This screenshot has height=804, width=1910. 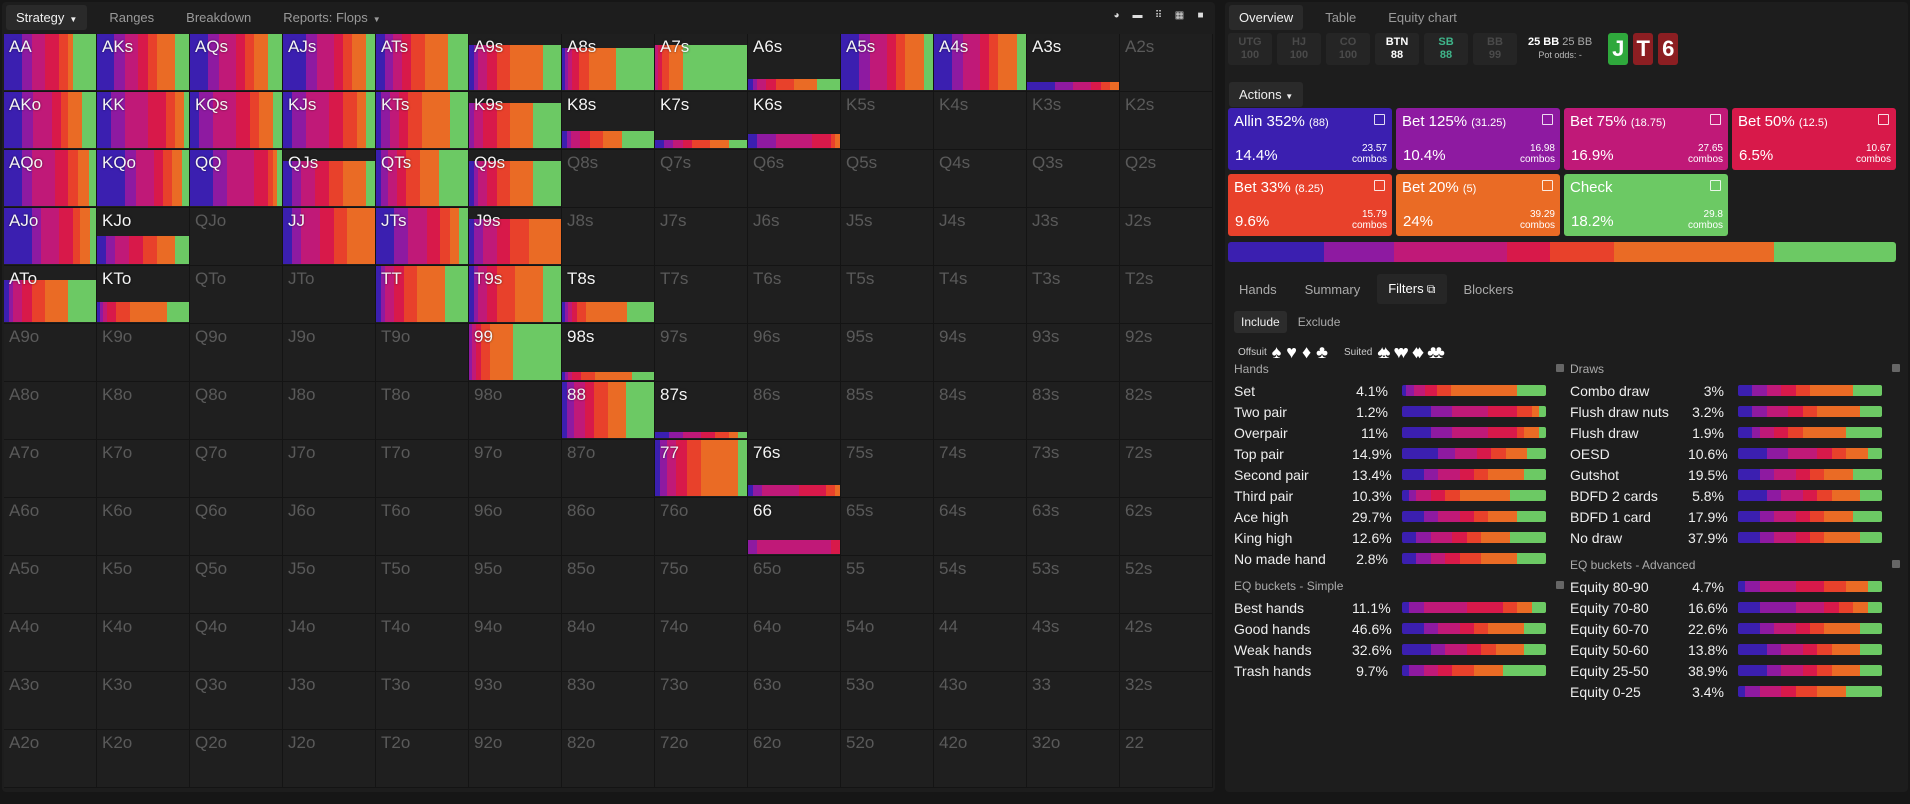 I want to click on hand-cell-K9s: K9s, so click(x=515, y=121).